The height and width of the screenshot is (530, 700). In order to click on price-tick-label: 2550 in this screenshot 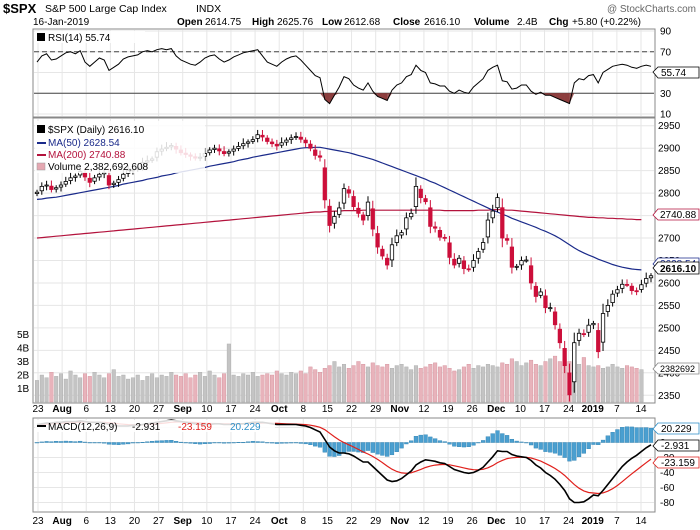, I will do `click(669, 306)`.